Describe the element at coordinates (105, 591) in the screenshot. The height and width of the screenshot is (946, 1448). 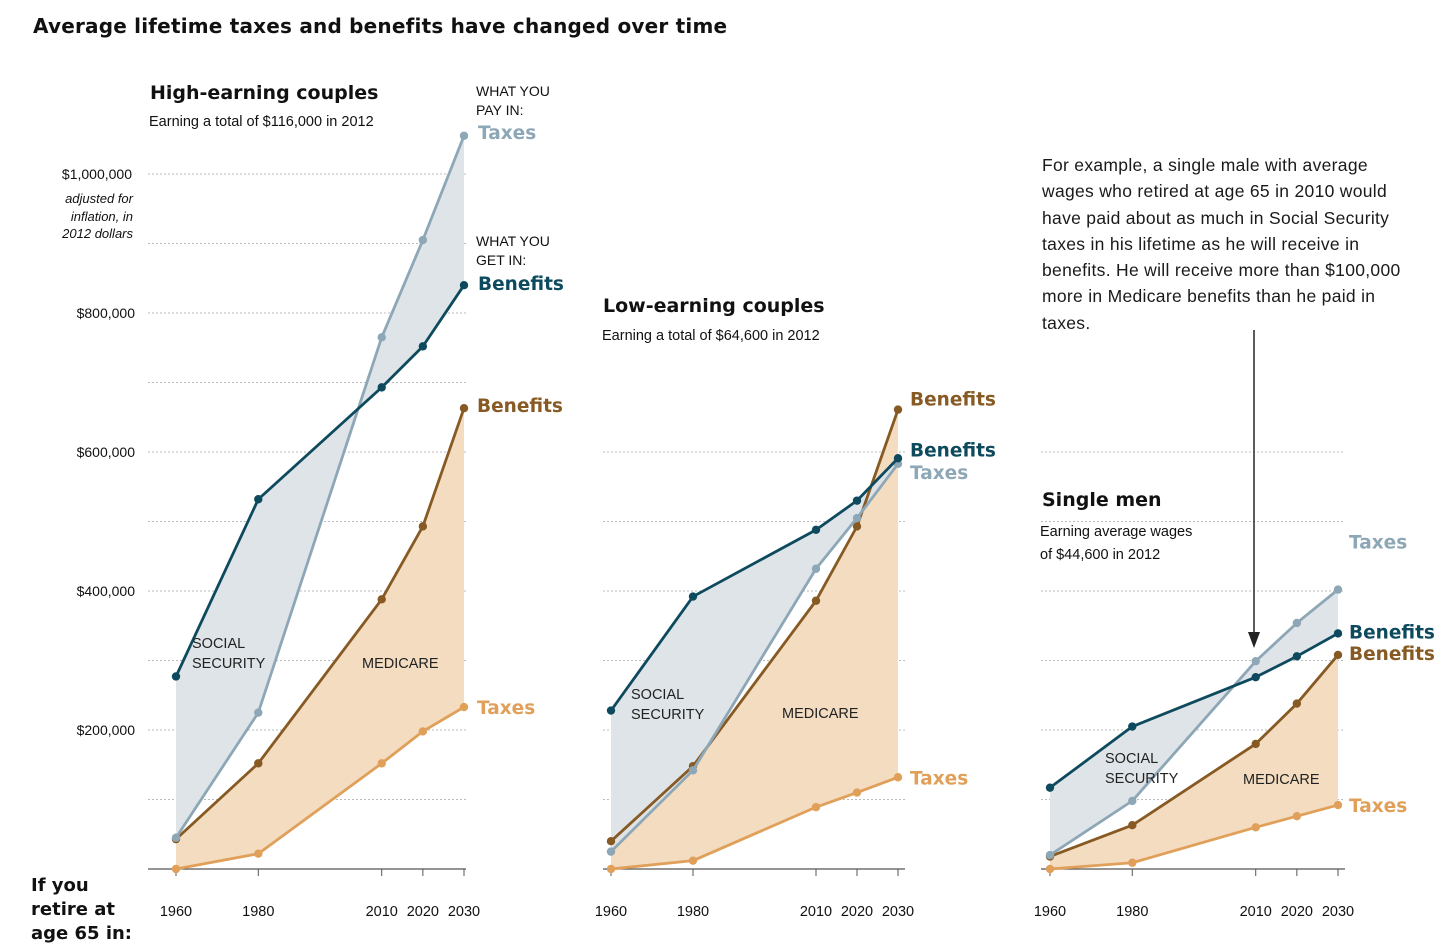
I see `y-tick-label-400000: $400,000` at that location.